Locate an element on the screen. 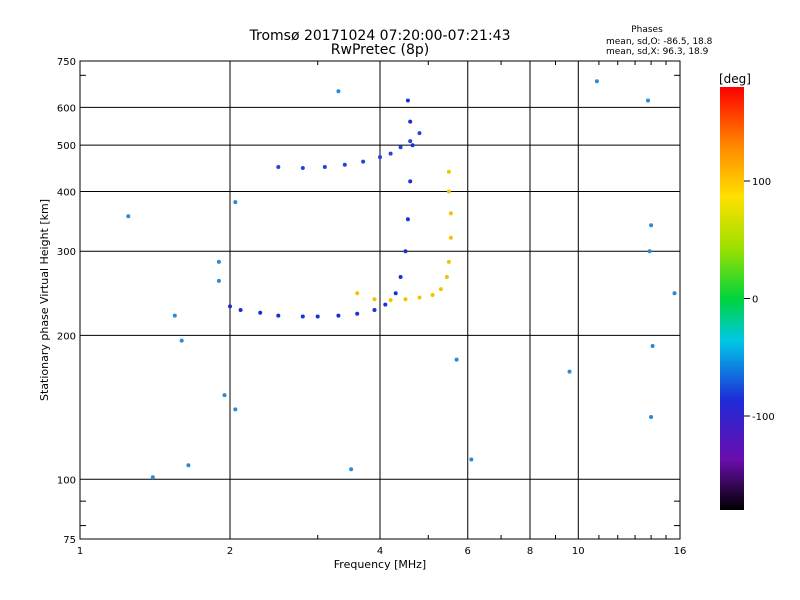 The width and height of the screenshot is (800, 600). colorbar is located at coordinates (732, 298).